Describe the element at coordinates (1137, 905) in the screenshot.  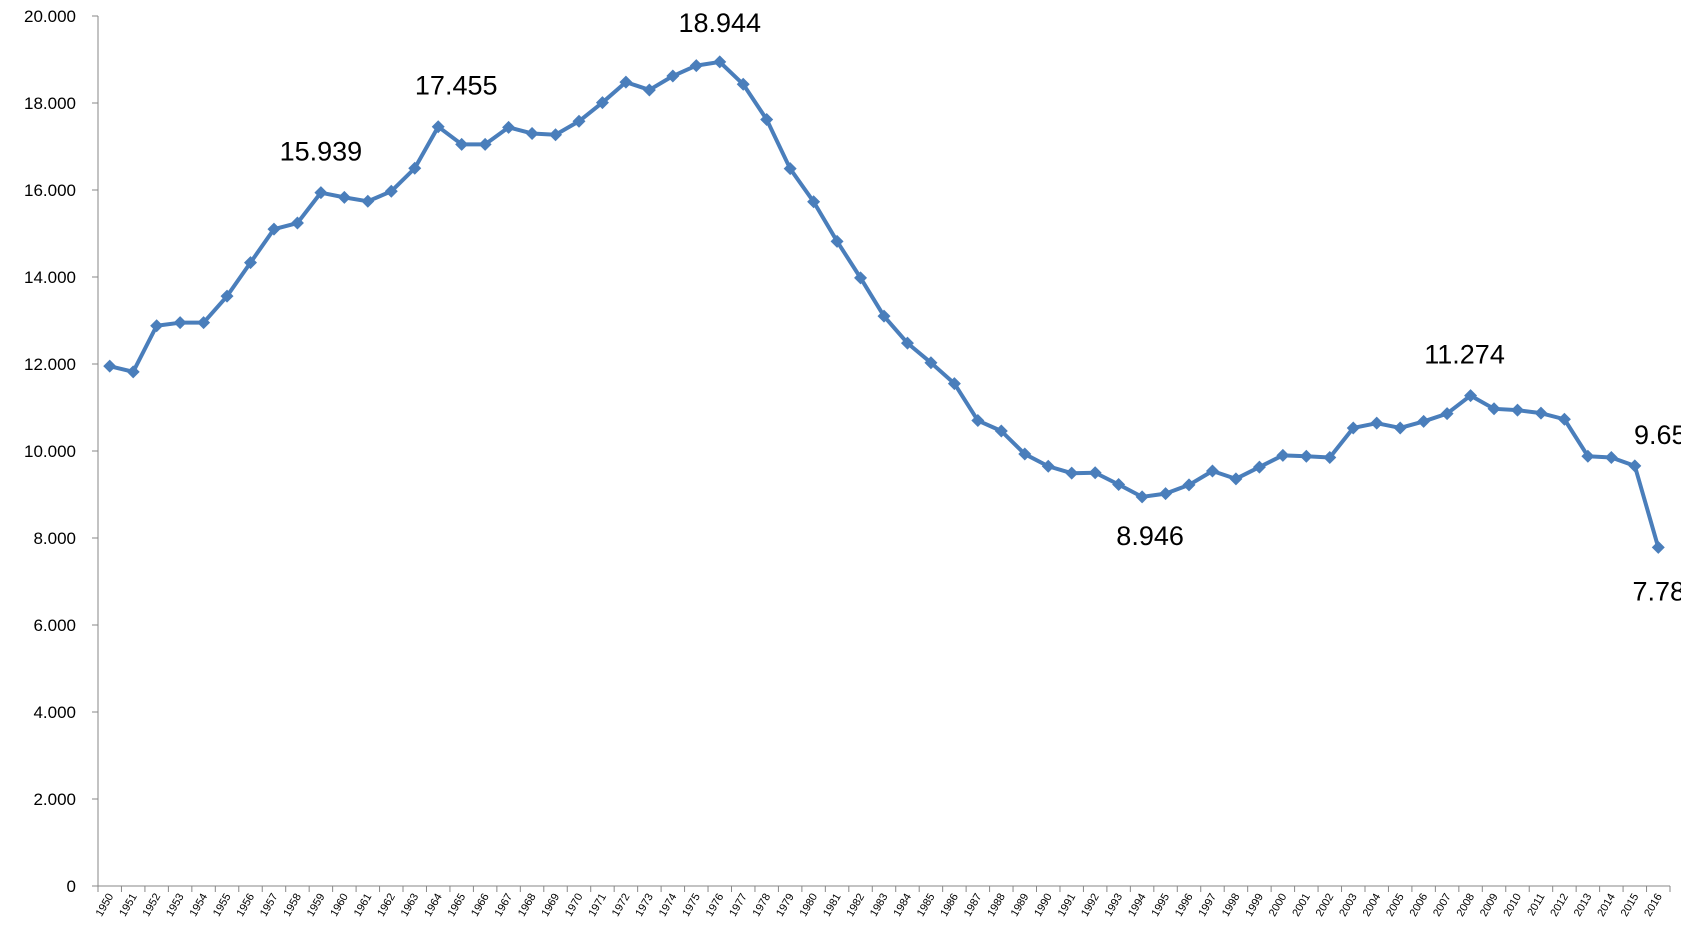
I see `x-tick-label: 1994` at that location.